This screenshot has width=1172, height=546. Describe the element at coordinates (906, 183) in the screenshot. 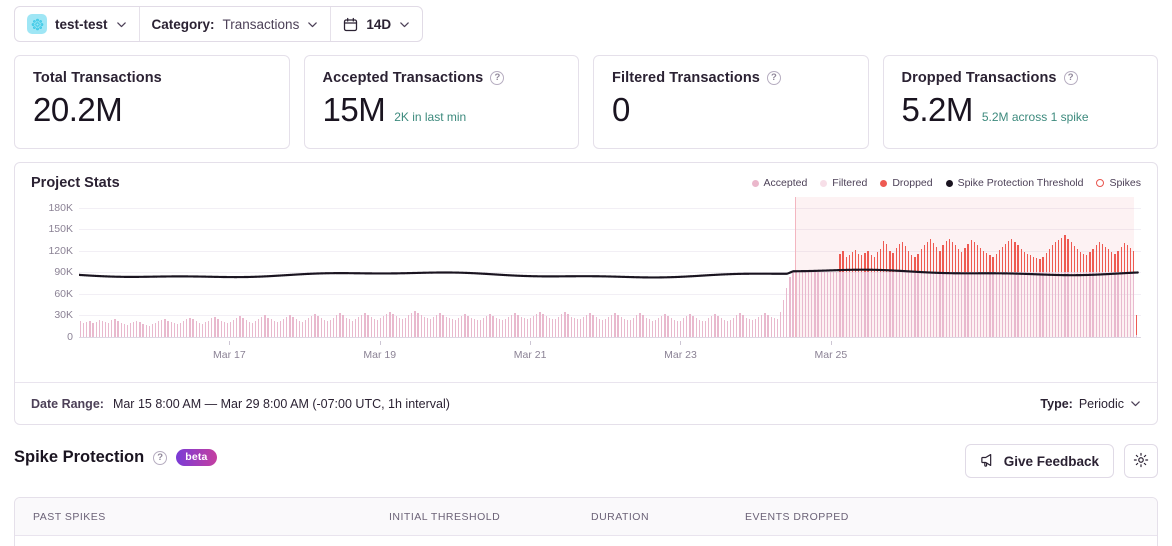

I see `legend-item: Dropped` at that location.